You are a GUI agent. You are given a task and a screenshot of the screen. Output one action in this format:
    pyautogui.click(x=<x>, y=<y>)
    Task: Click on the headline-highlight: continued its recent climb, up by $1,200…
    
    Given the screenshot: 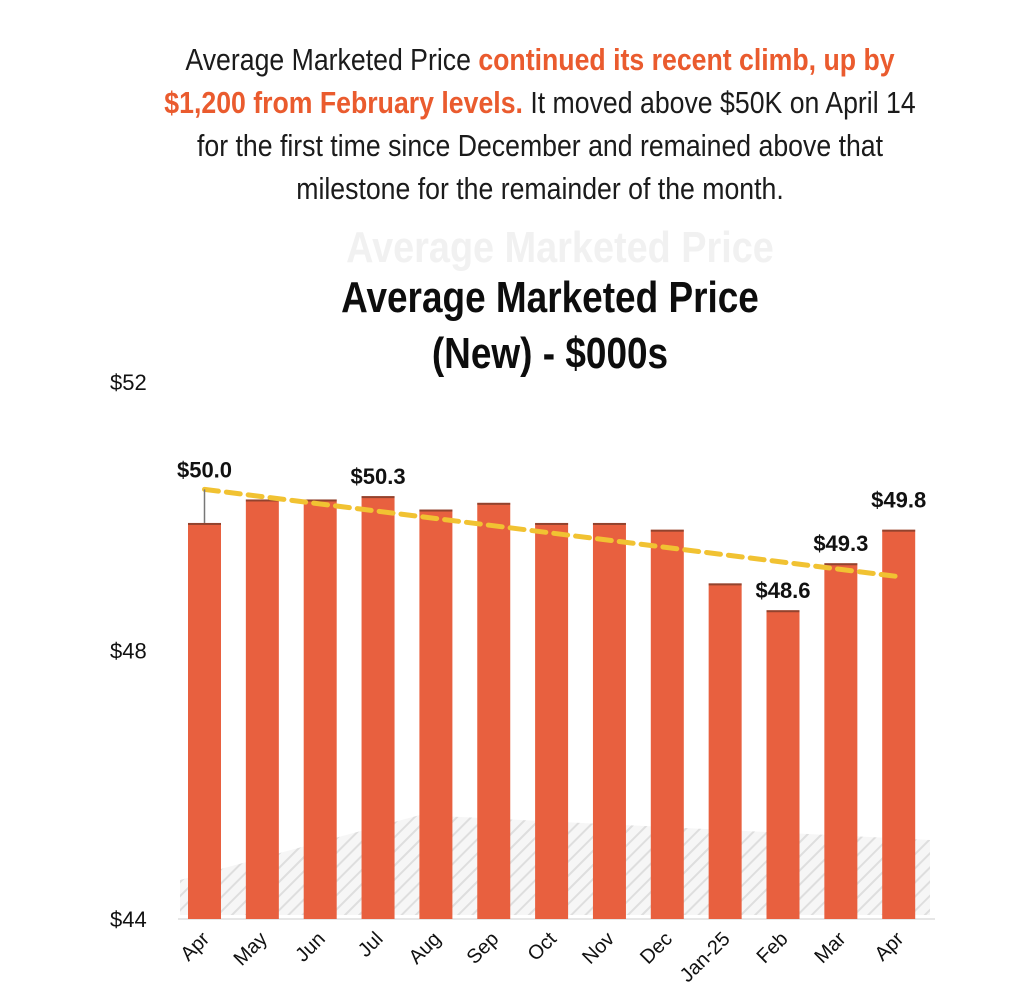 What is the action you would take?
    pyautogui.click(x=529, y=81)
    